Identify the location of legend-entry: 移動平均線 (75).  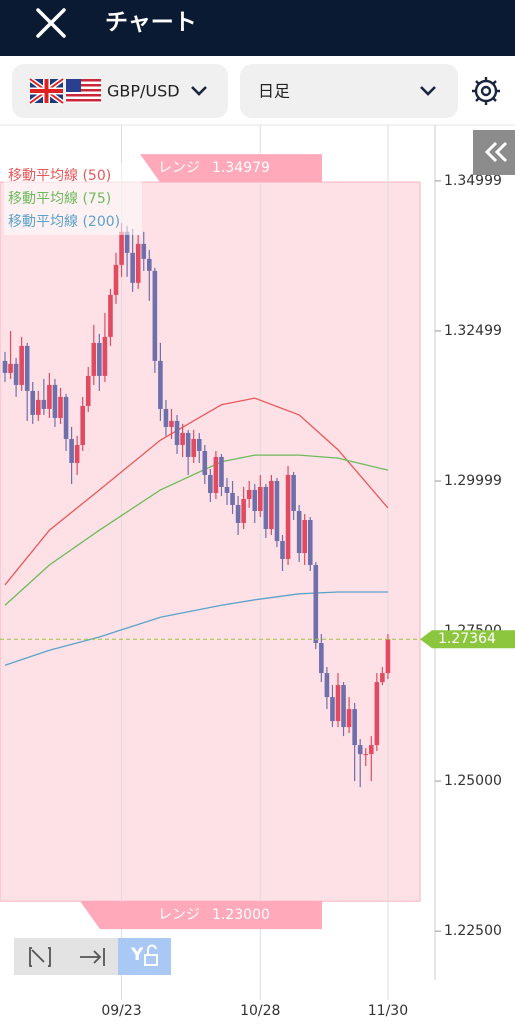
(59, 199).